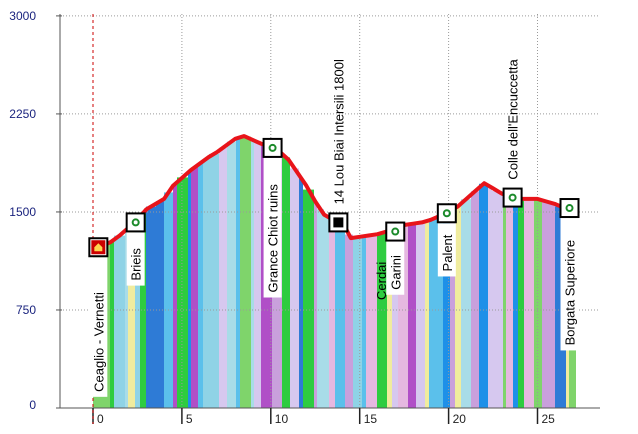  Describe the element at coordinates (189, 419) in the screenshot. I see `x-tick-label: 5` at that location.